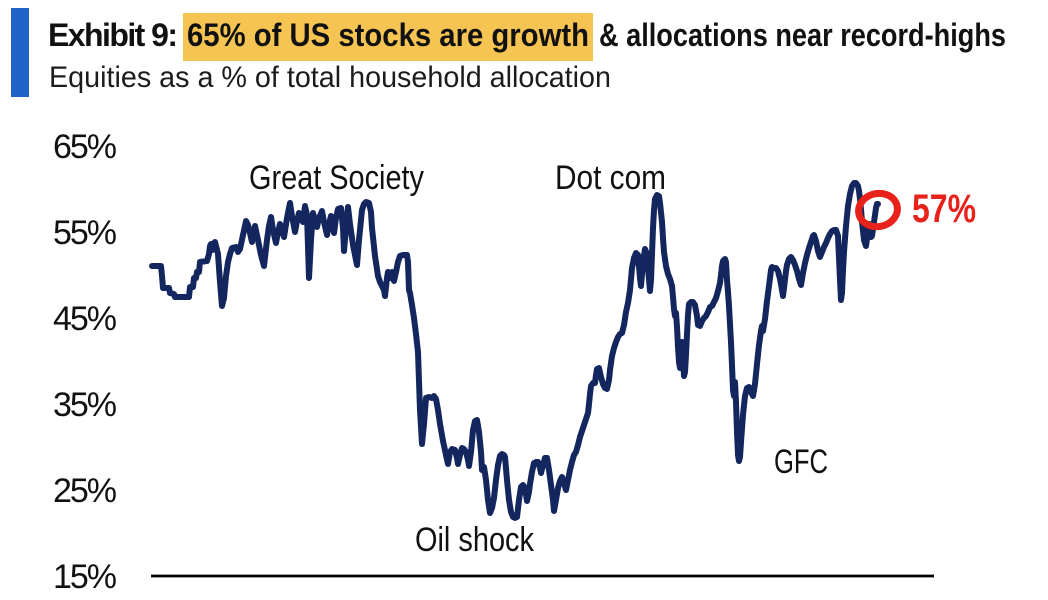  What do you see at coordinates (85, 233) in the screenshot?
I see `svg-text: 55%` at bounding box center [85, 233].